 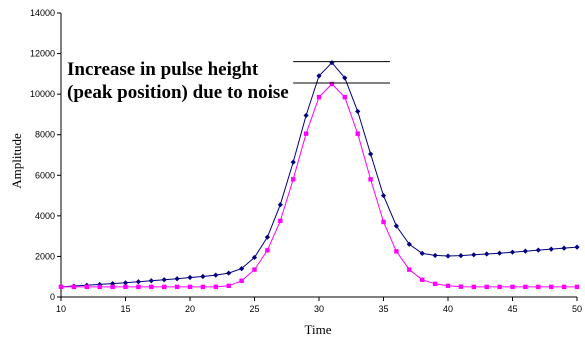 I want to click on y-tick-label: 0, so click(x=52, y=297).